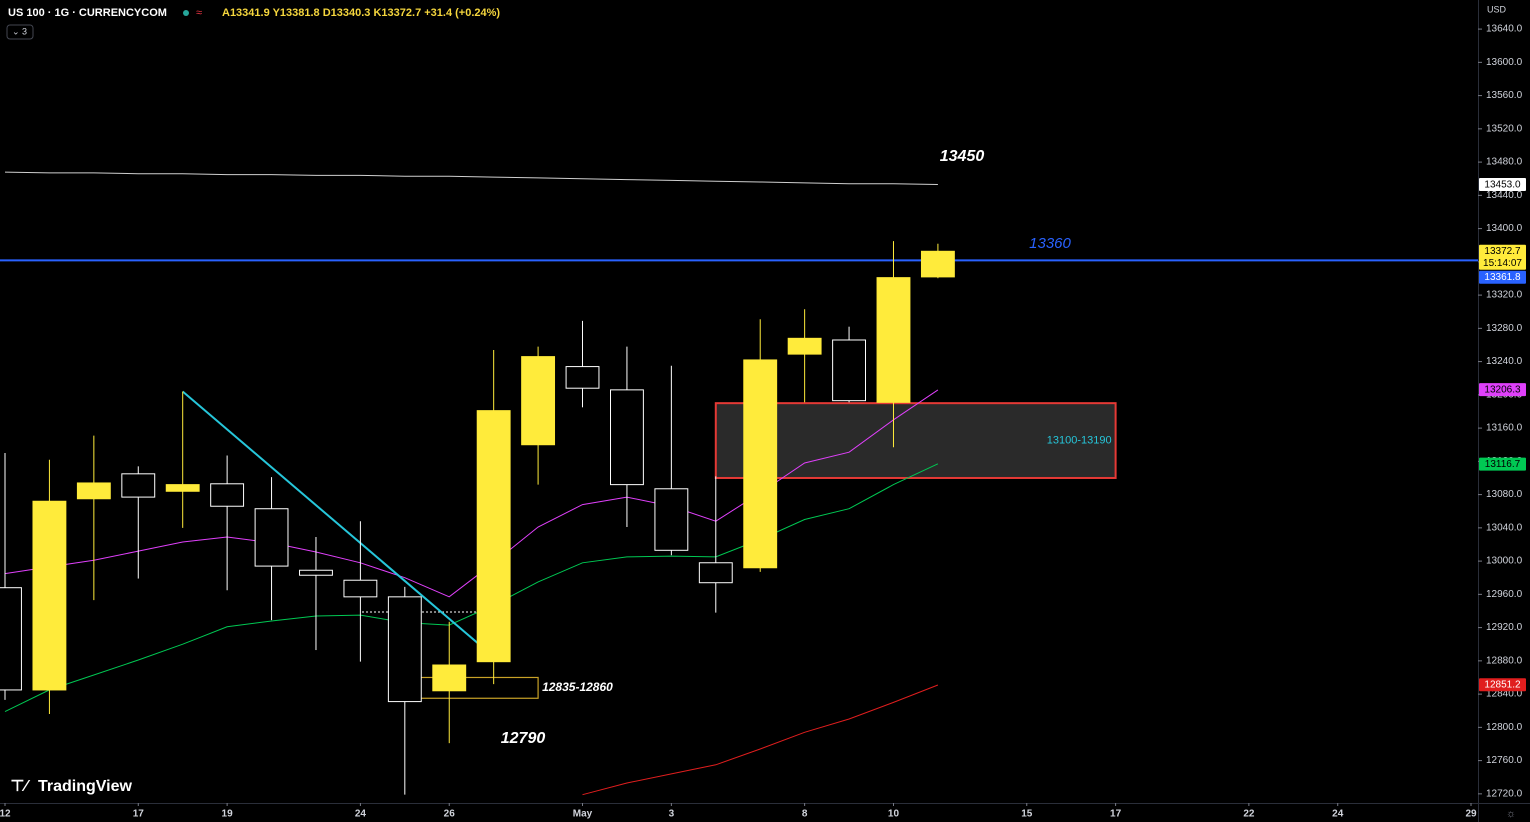 The width and height of the screenshot is (1530, 822). Describe the element at coordinates (1504, 62) in the screenshot. I see `y-tick-label: 13600.0` at that location.